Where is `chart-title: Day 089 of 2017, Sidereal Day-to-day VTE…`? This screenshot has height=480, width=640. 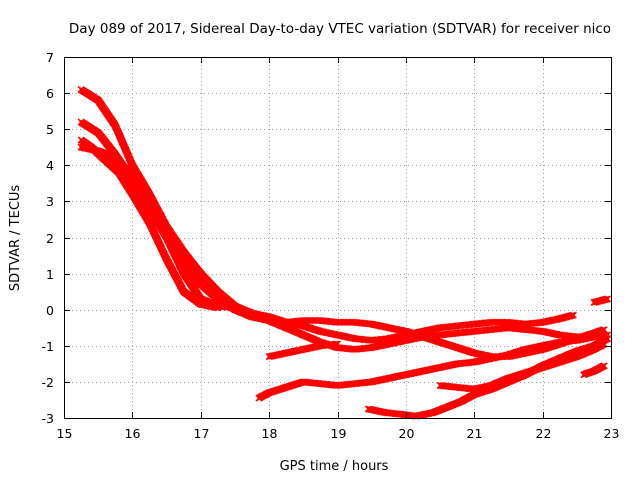
chart-title: Day 089 of 2017, Sidereal Day-to-day VTE… is located at coordinates (340, 29).